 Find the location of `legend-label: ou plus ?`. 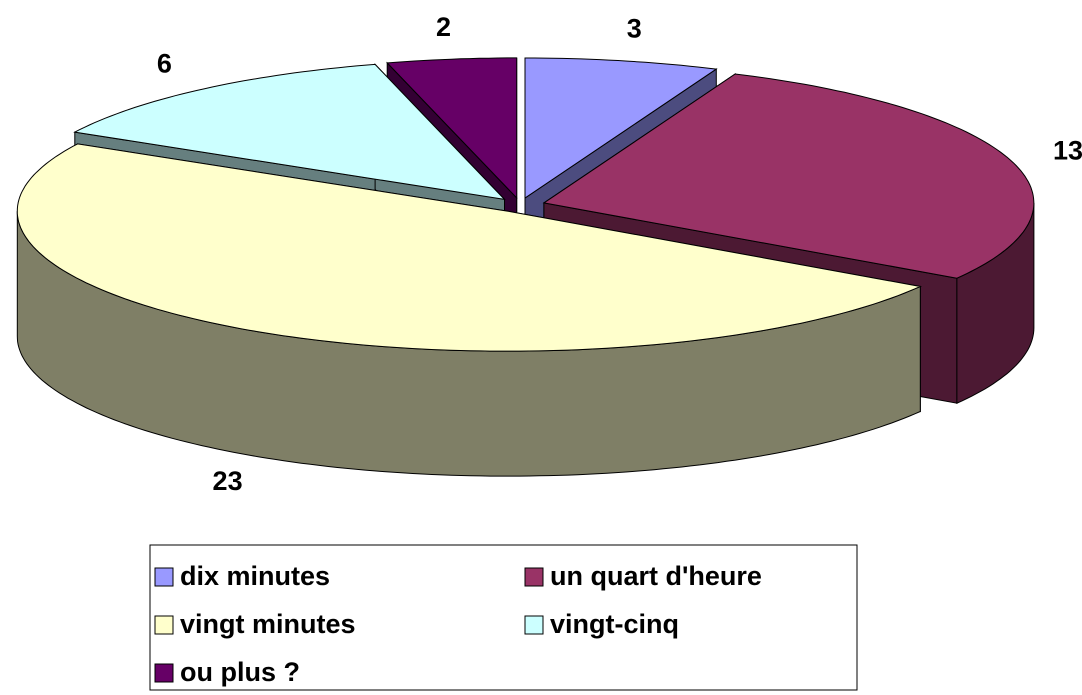

legend-label: ou plus ? is located at coordinates (240, 672).